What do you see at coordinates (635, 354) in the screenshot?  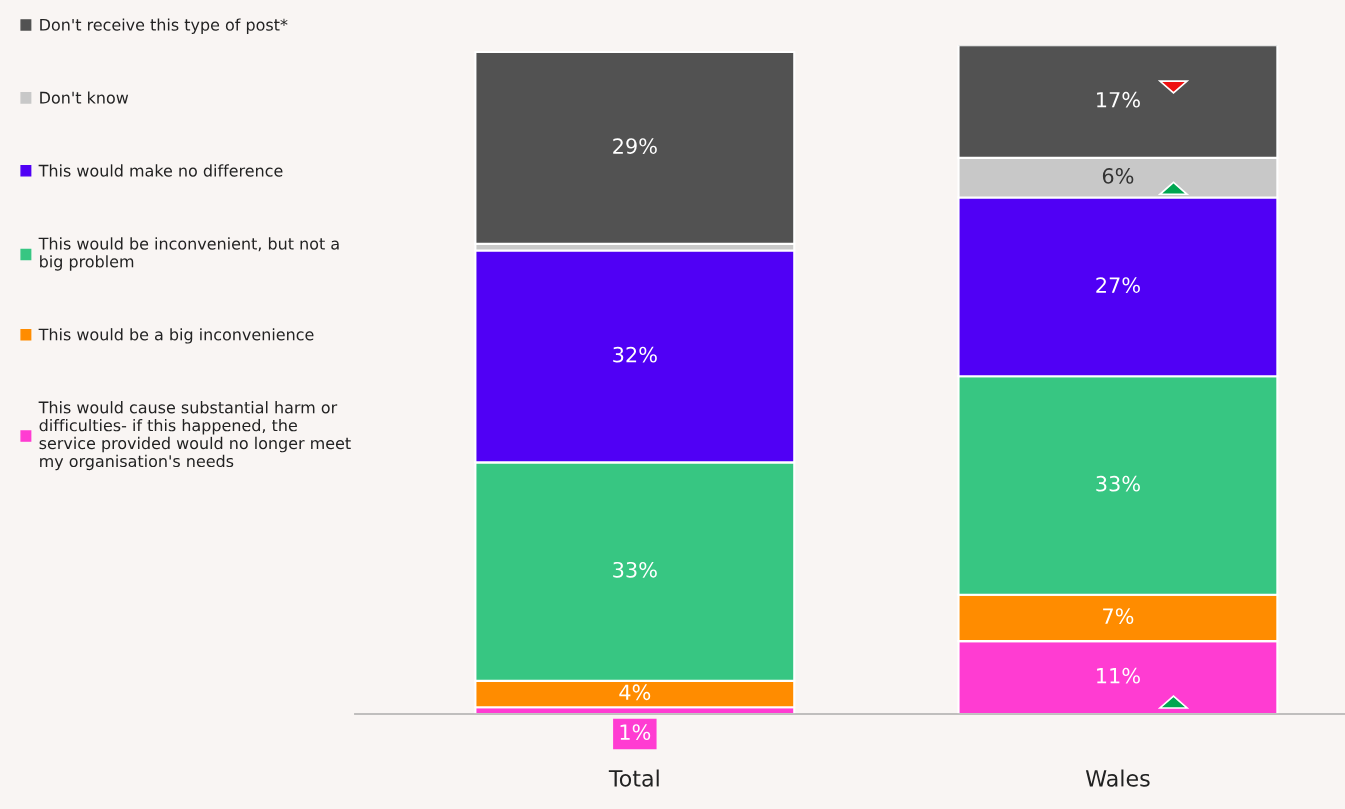 I see `data-label: 32%` at bounding box center [635, 354].